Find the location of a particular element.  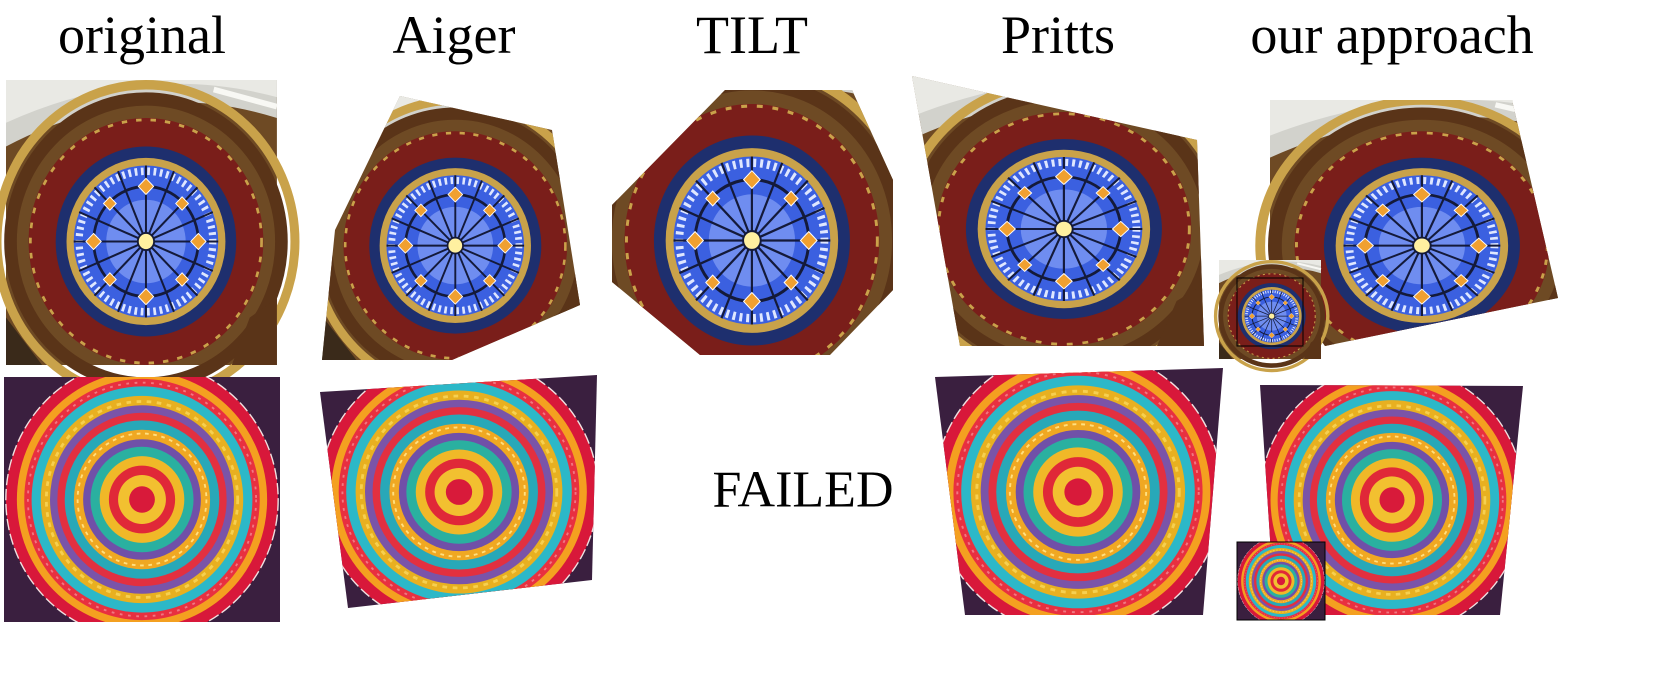

window-original-image is located at coordinates (147, 239).